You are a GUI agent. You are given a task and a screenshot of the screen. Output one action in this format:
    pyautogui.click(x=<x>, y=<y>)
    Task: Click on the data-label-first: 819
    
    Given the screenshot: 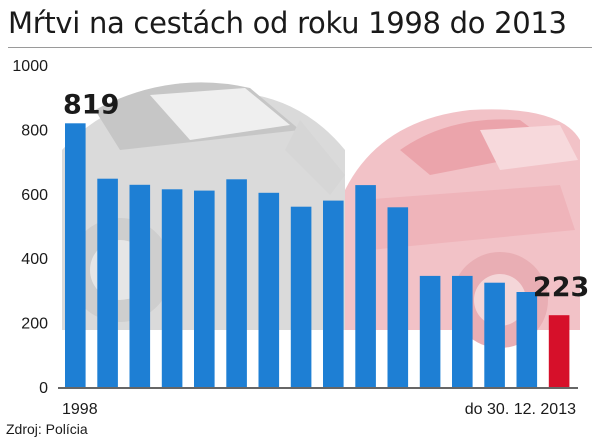 What is the action you would take?
    pyautogui.click(x=91, y=104)
    